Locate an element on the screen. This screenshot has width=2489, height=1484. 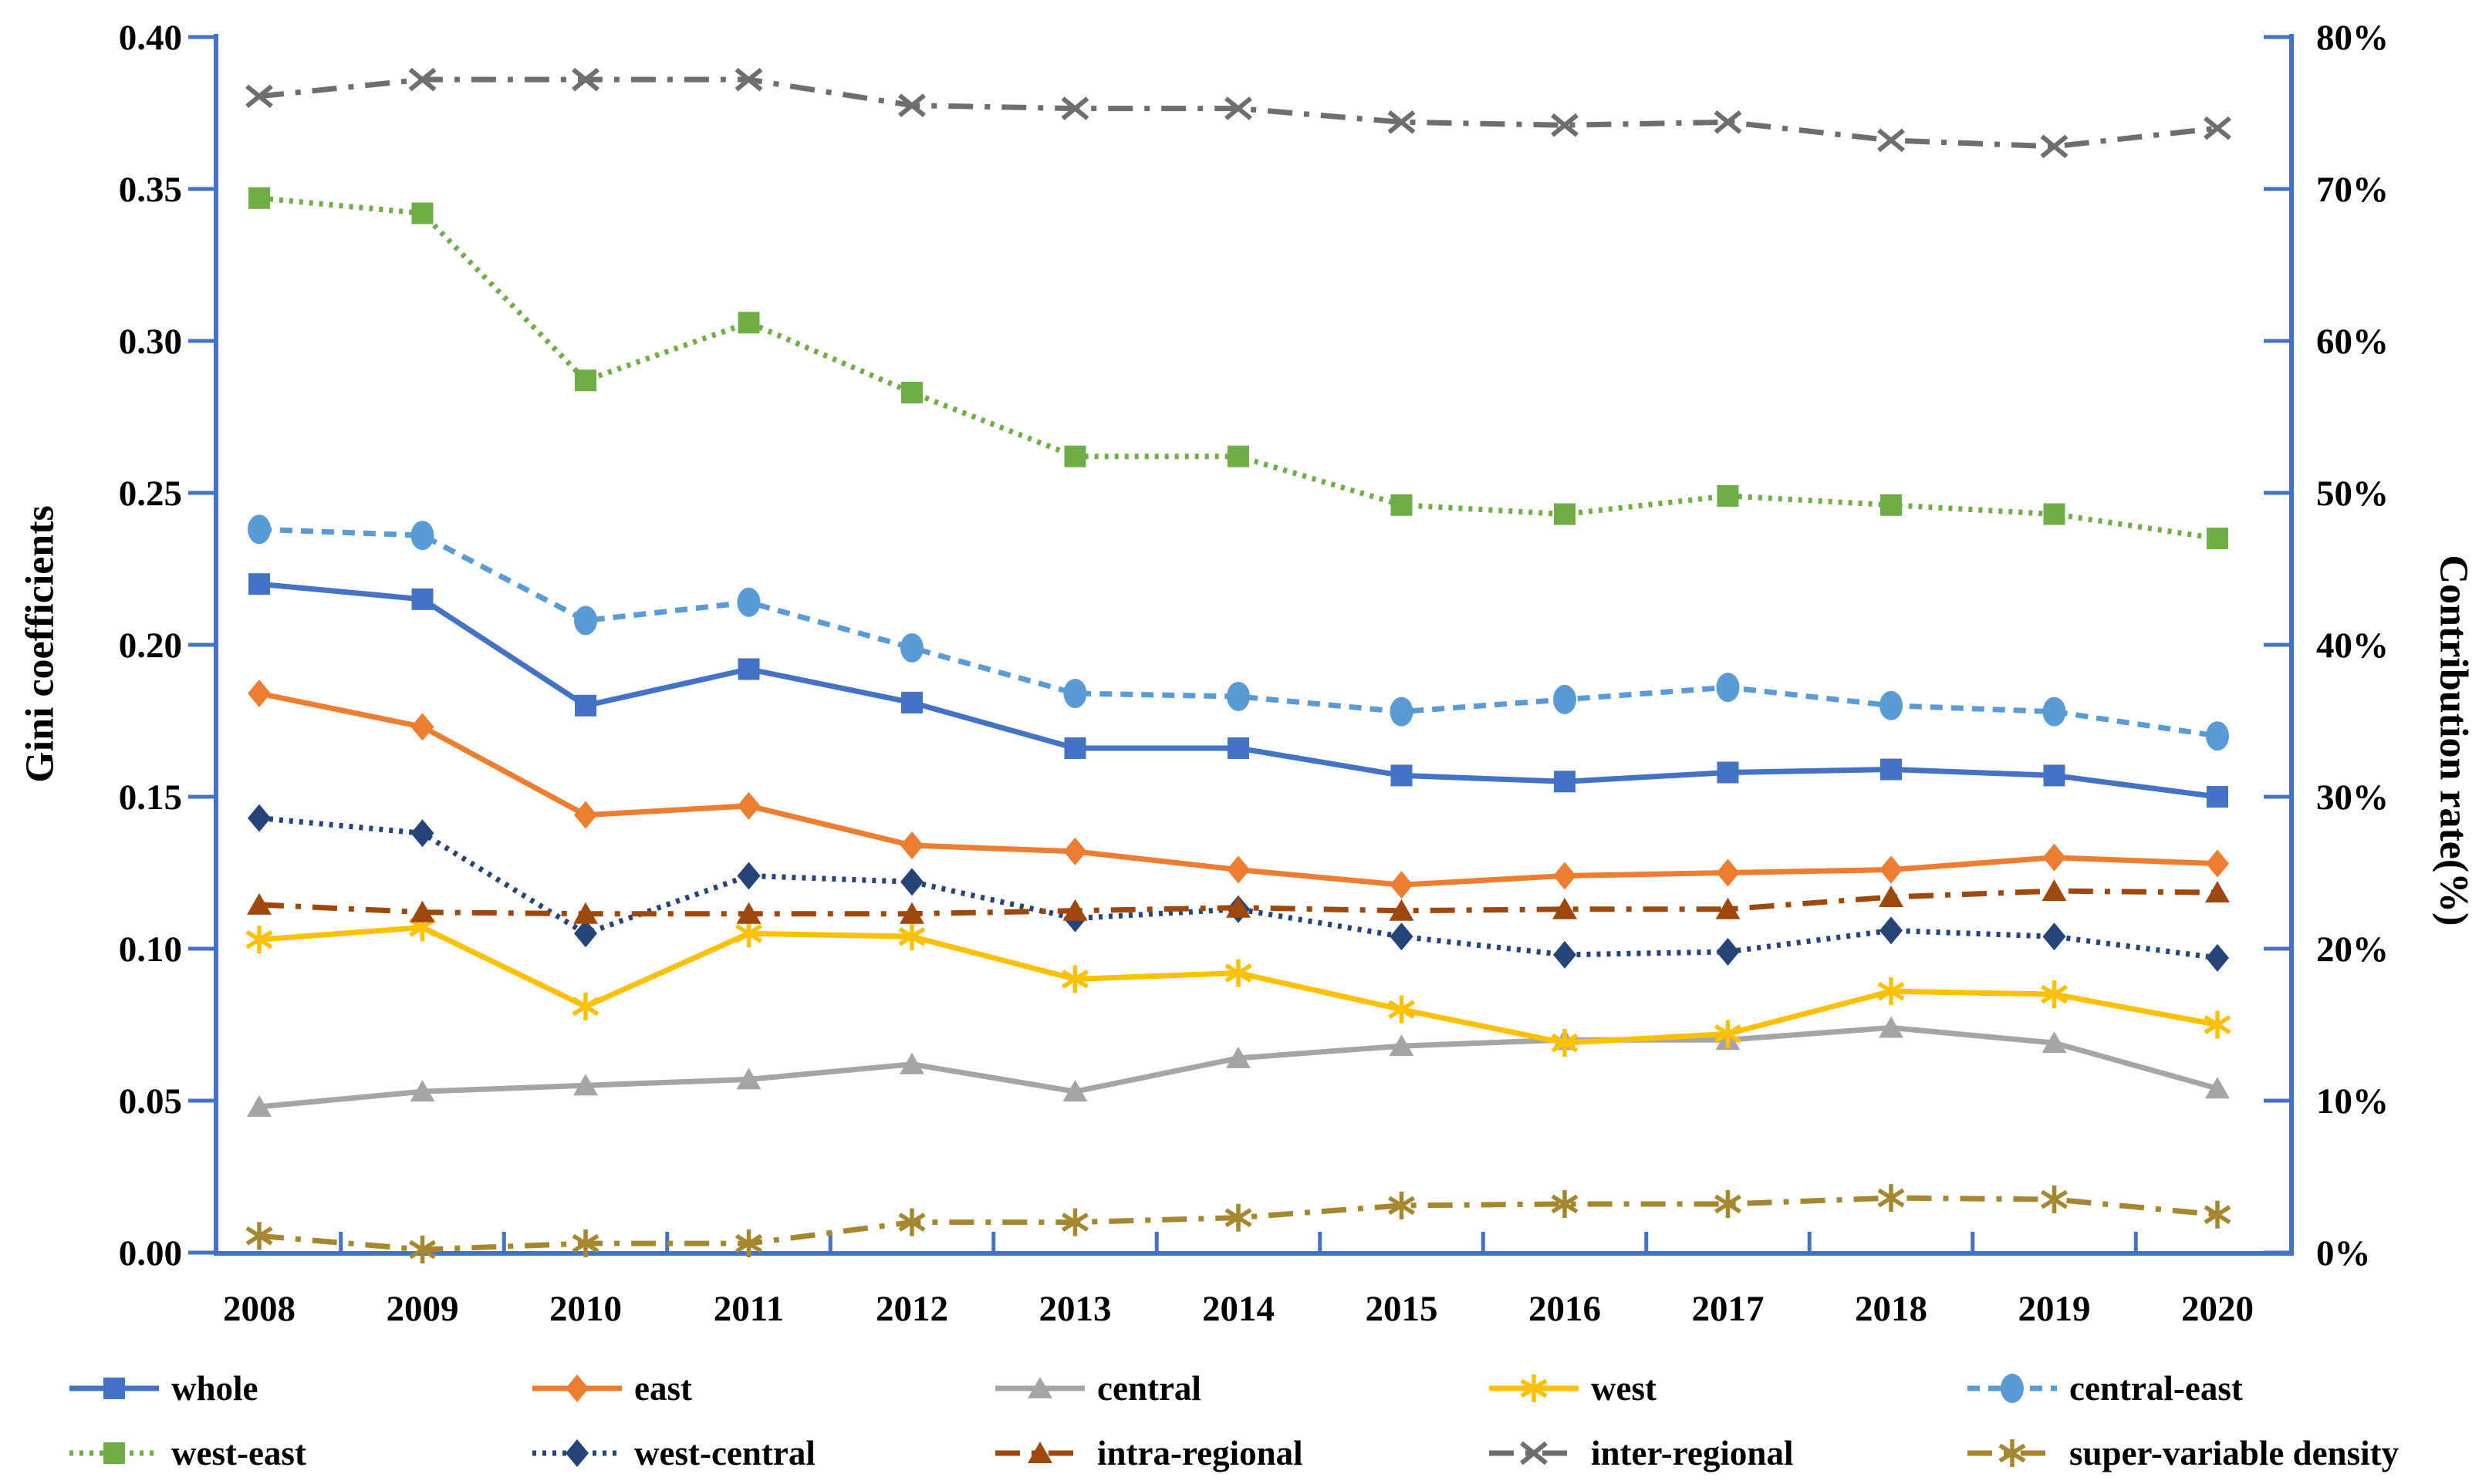
left-axis-tick-label: 0.10 is located at coordinates (151, 949).